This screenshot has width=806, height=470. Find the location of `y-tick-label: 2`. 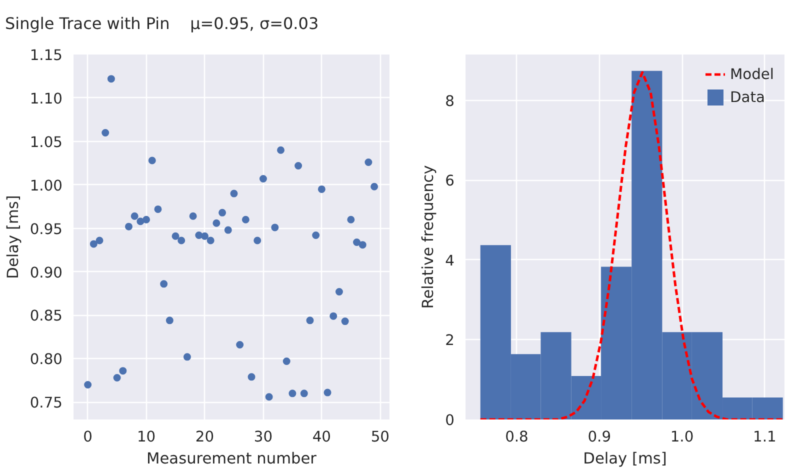

y-tick-label: 2 is located at coordinates (450, 341).